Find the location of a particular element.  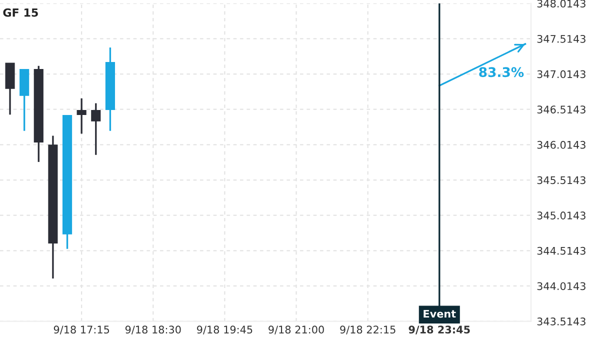

annotation: 83.3% is located at coordinates (501, 72).